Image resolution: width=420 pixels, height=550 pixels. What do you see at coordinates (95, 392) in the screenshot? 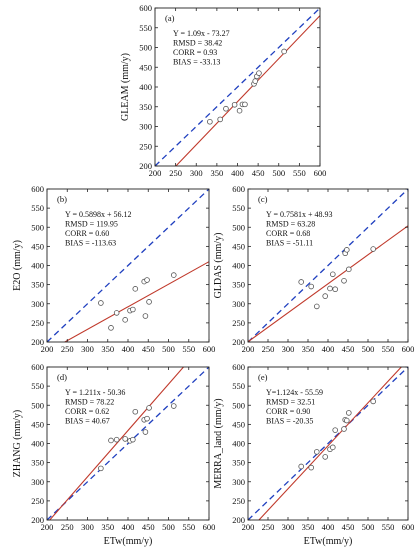
I see `stats-line: Y = 1.211x - 50.36` at bounding box center [95, 392].